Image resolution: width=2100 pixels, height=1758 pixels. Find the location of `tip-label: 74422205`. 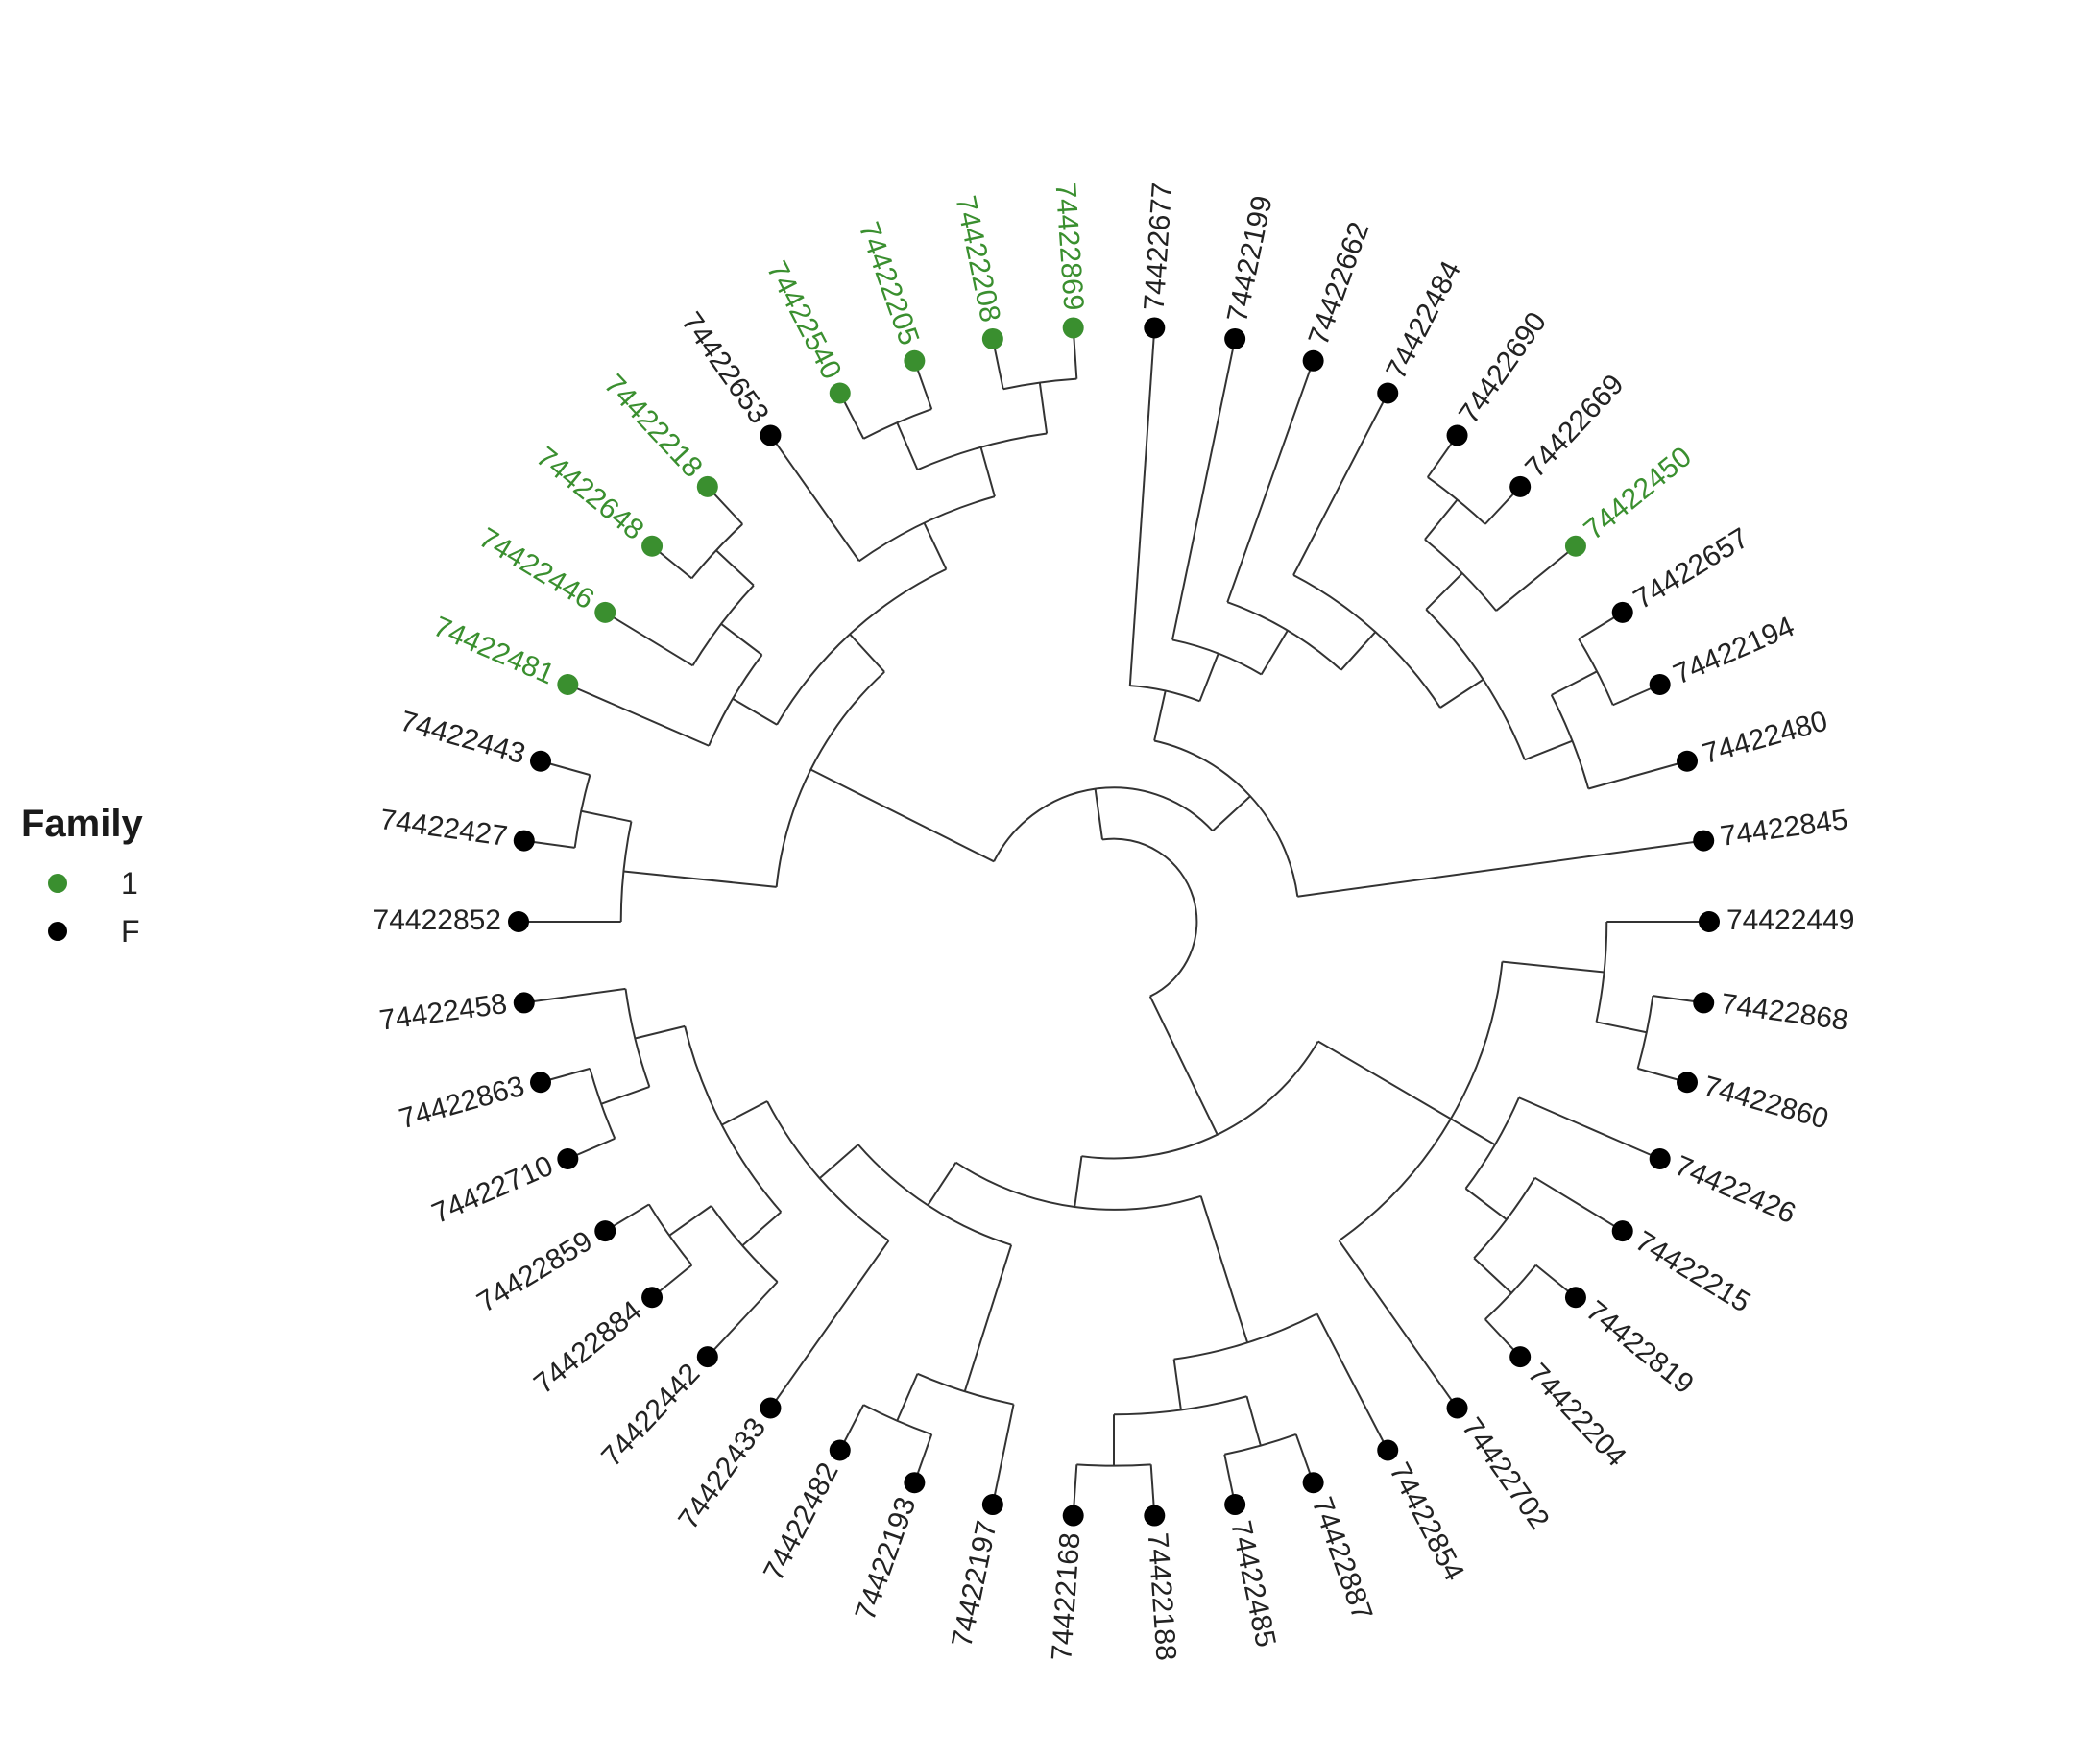

tip-label: 74422205 is located at coordinates (889, 283).